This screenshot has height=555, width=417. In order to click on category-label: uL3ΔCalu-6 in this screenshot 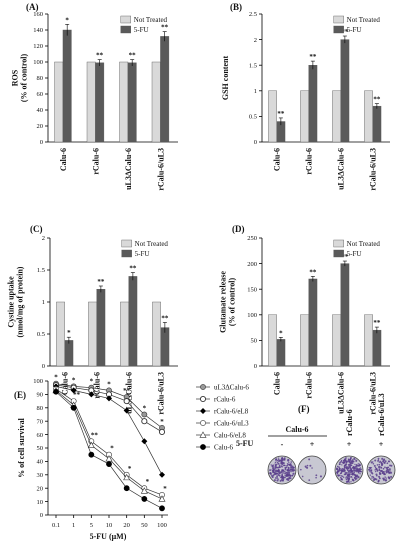, I will do `click(341, 169)`.